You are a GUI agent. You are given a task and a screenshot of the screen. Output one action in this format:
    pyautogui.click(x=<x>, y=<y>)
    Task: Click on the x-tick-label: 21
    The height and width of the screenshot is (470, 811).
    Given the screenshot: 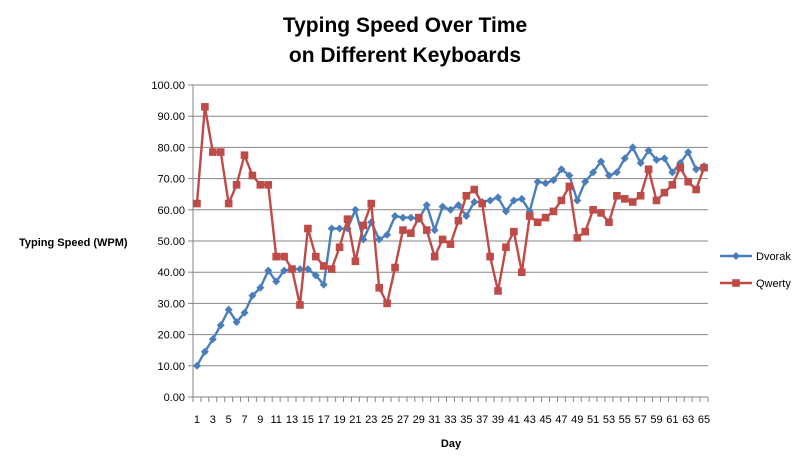 What is the action you would take?
    pyautogui.click(x=355, y=420)
    